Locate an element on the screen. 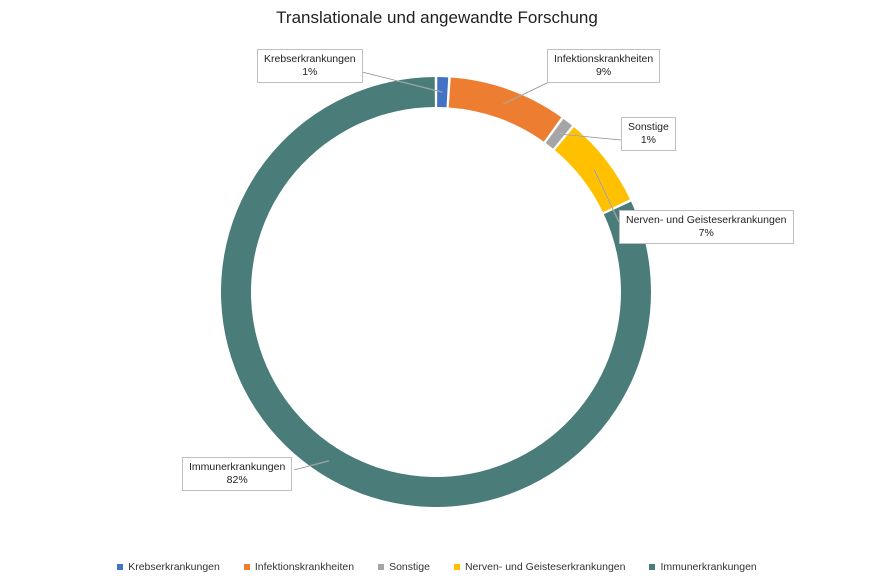 The height and width of the screenshot is (587, 874). donut-slice-infektionskrankheiten is located at coordinates (505, 109).